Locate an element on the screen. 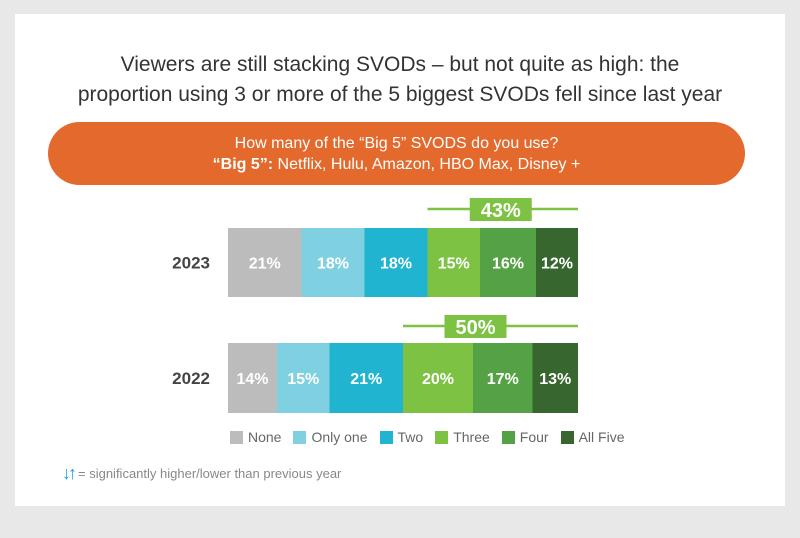 The height and width of the screenshot is (538, 800). data-label: 12% is located at coordinates (557, 264).